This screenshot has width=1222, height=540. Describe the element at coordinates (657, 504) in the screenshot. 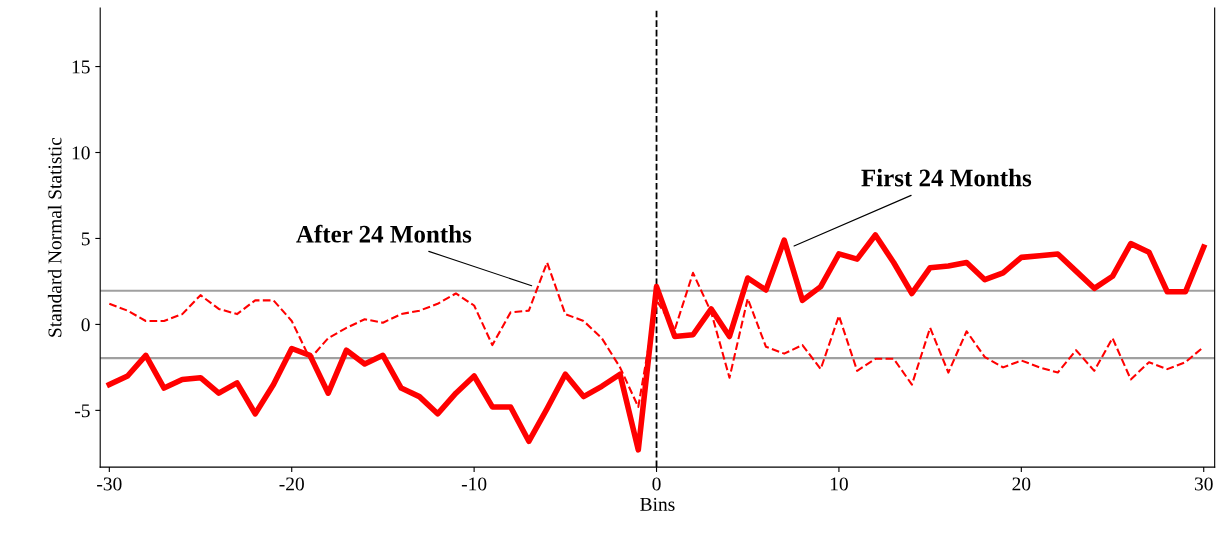

I see `x-axis-title: Bins` at that location.